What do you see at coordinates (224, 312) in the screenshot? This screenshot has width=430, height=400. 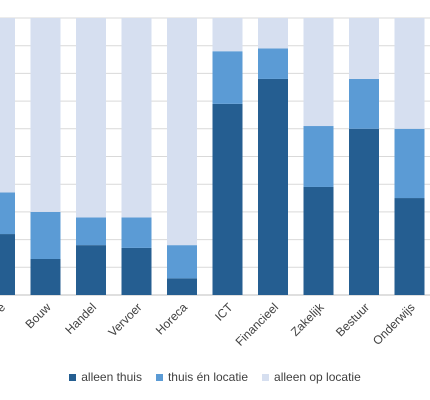 I see `x-tick-label: ICT` at bounding box center [224, 312].